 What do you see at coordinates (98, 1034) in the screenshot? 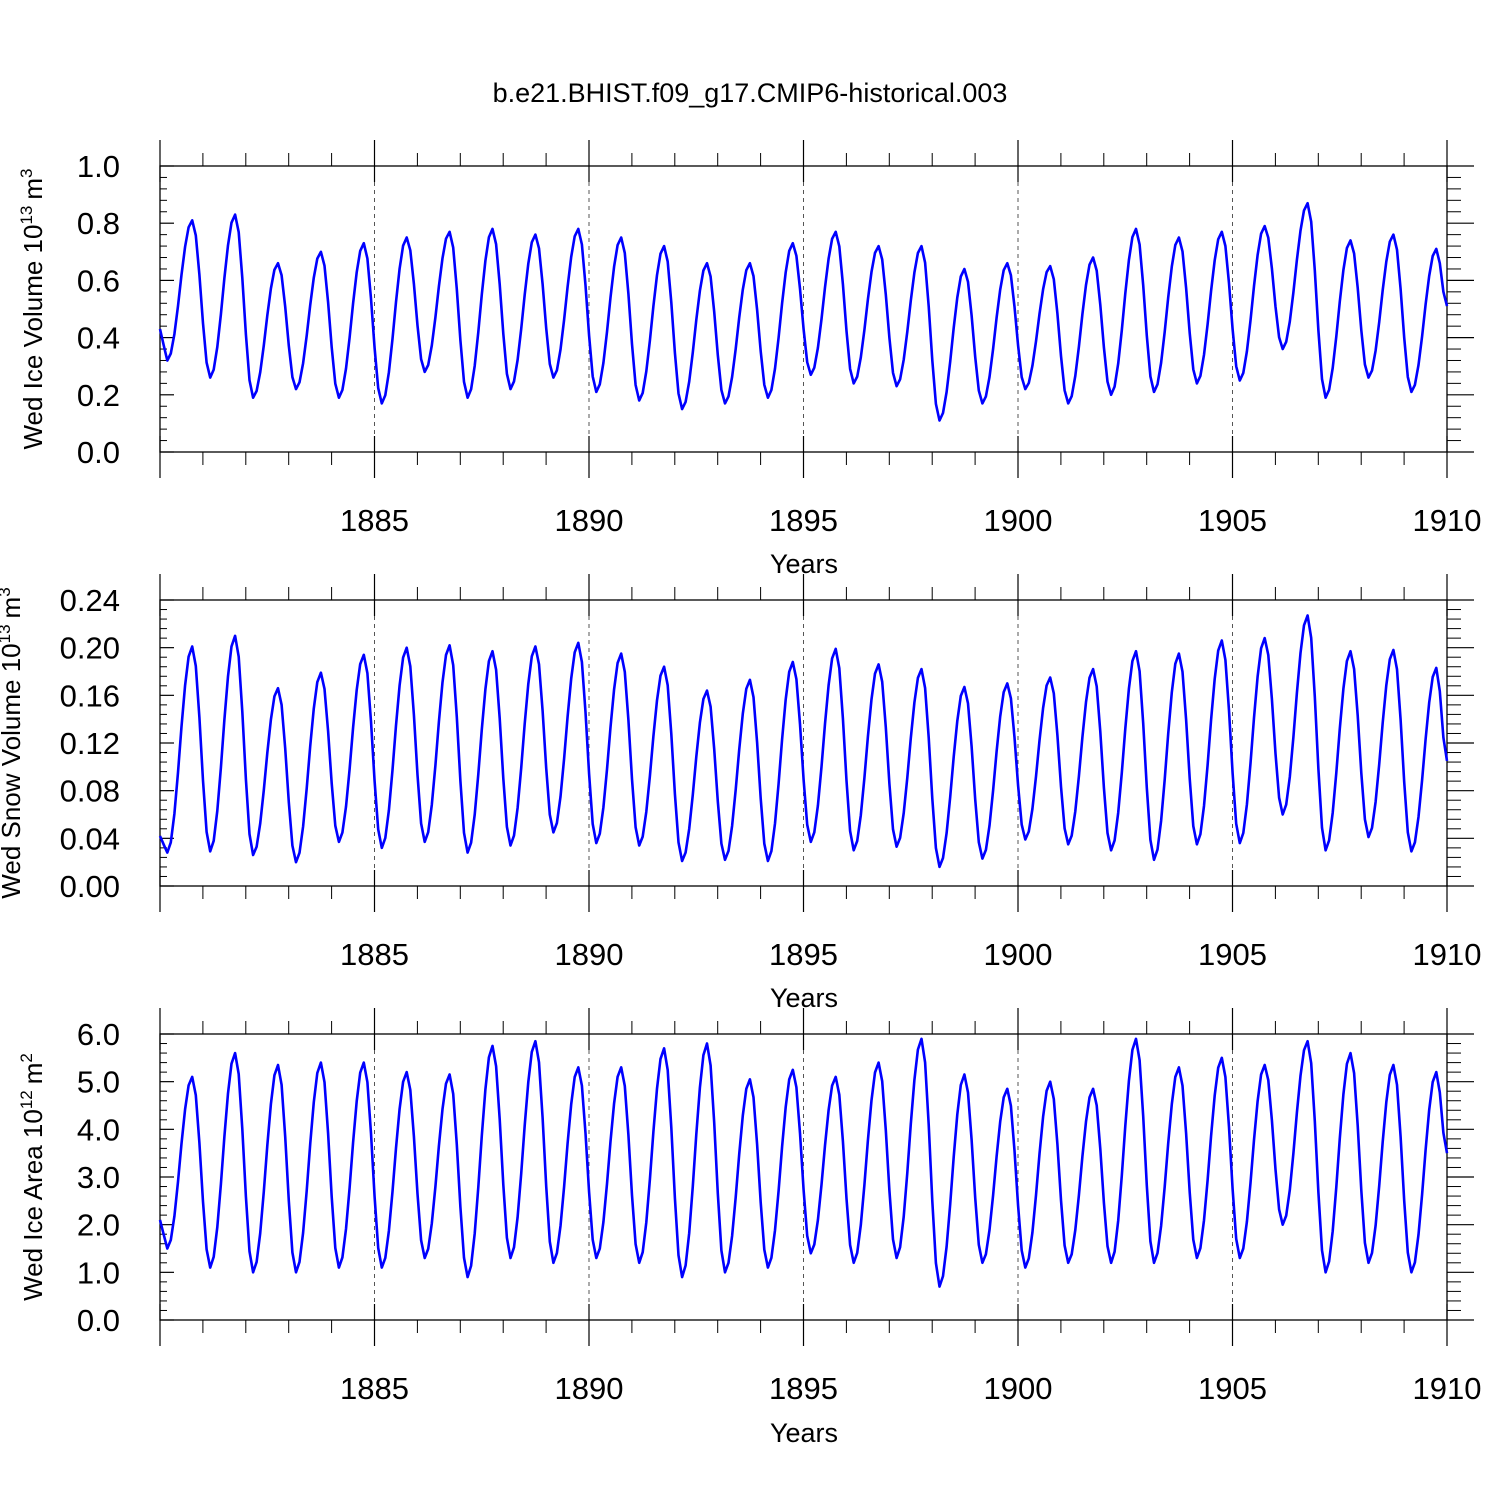
I see `y-tick-label: 6.0` at bounding box center [98, 1034].